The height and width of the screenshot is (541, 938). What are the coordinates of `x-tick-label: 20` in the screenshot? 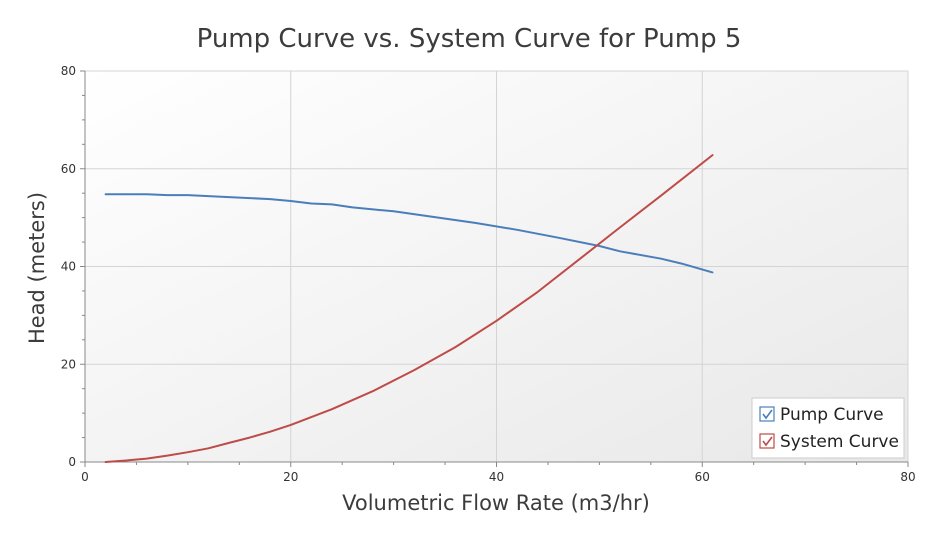 It's located at (290, 477).